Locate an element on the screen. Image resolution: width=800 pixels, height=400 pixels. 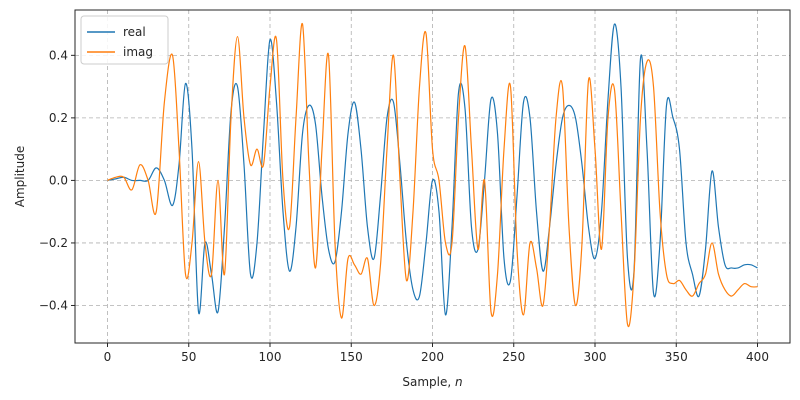
x-axis-label: Sample, n is located at coordinates (432, 382).